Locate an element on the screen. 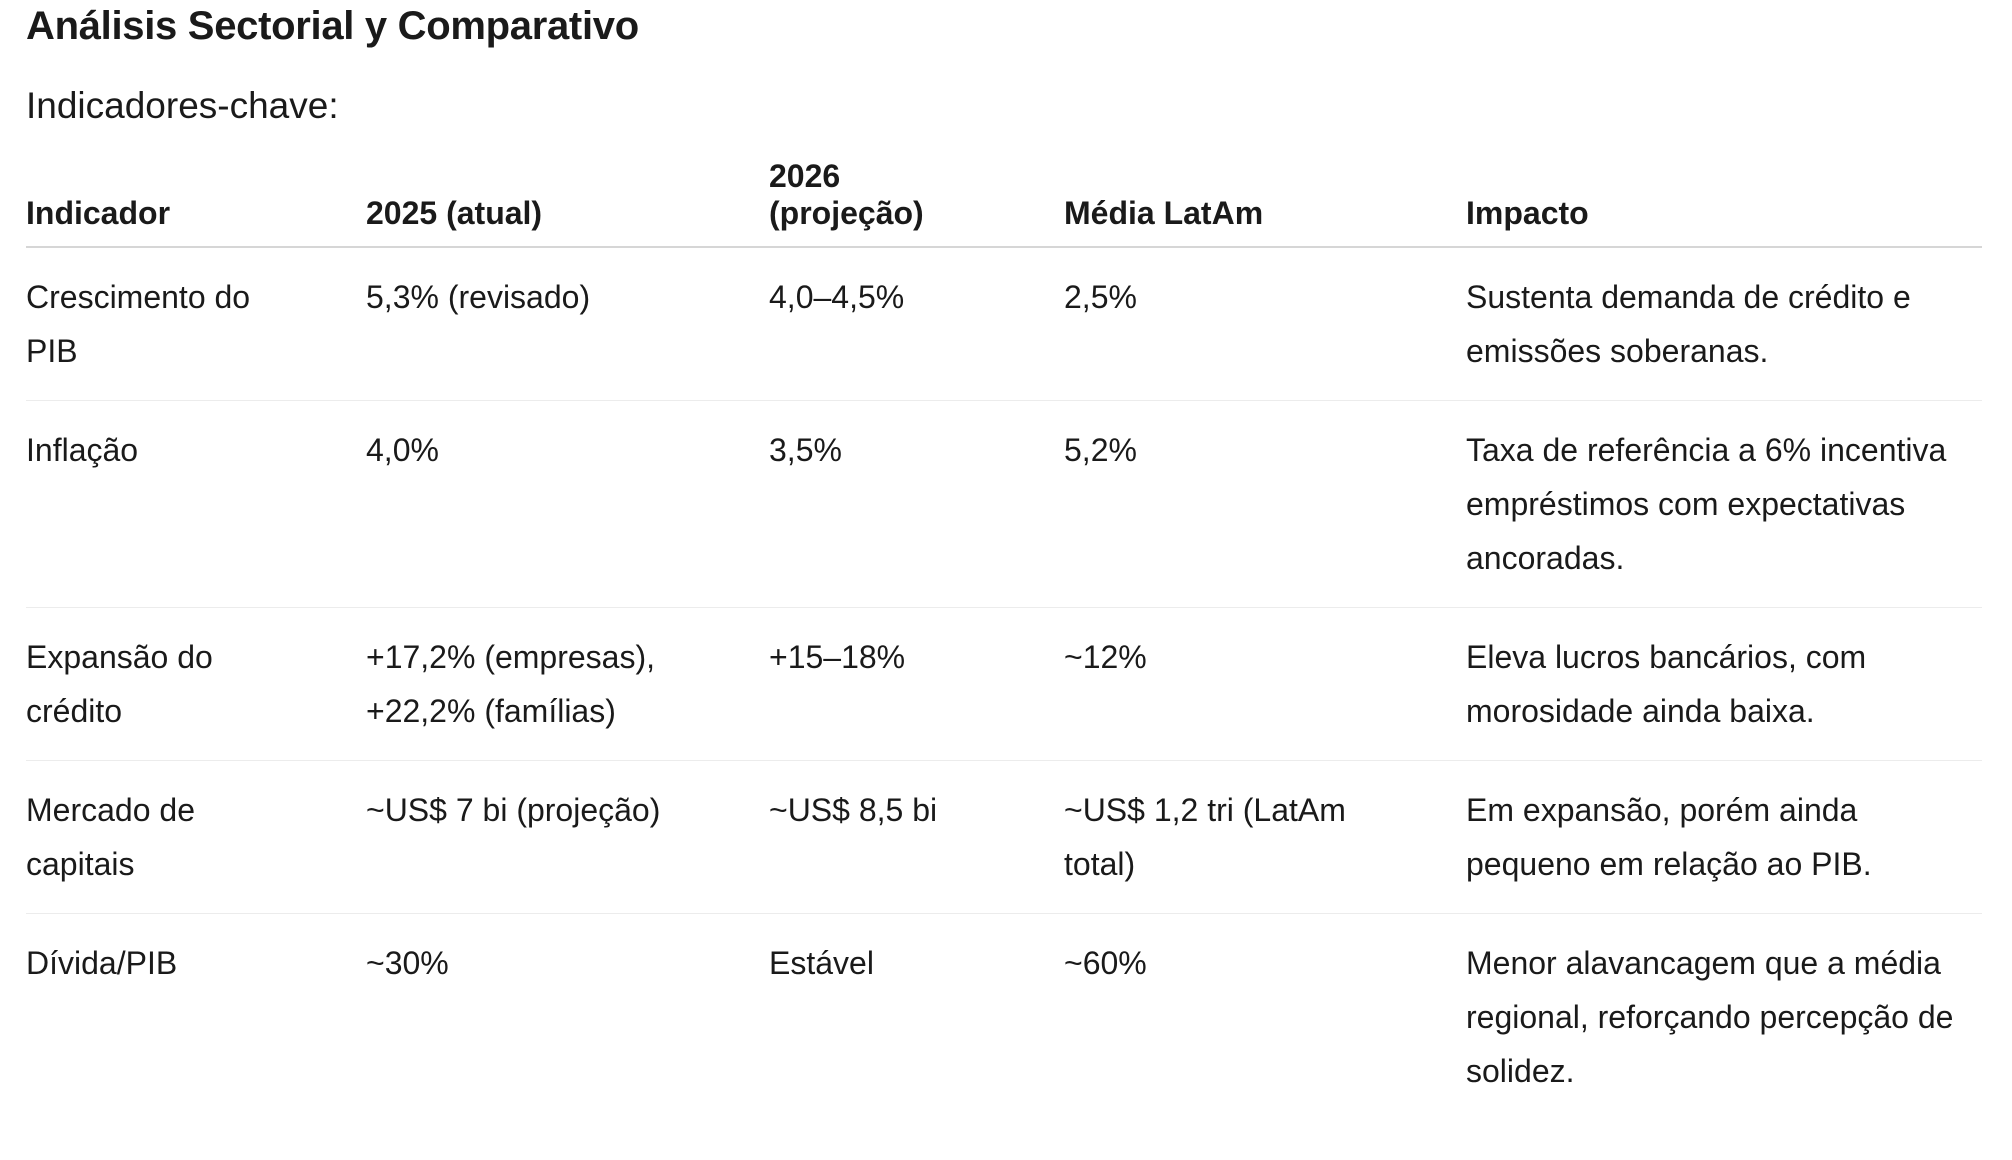  cell-latam-average: 2,5% is located at coordinates (1265, 324).